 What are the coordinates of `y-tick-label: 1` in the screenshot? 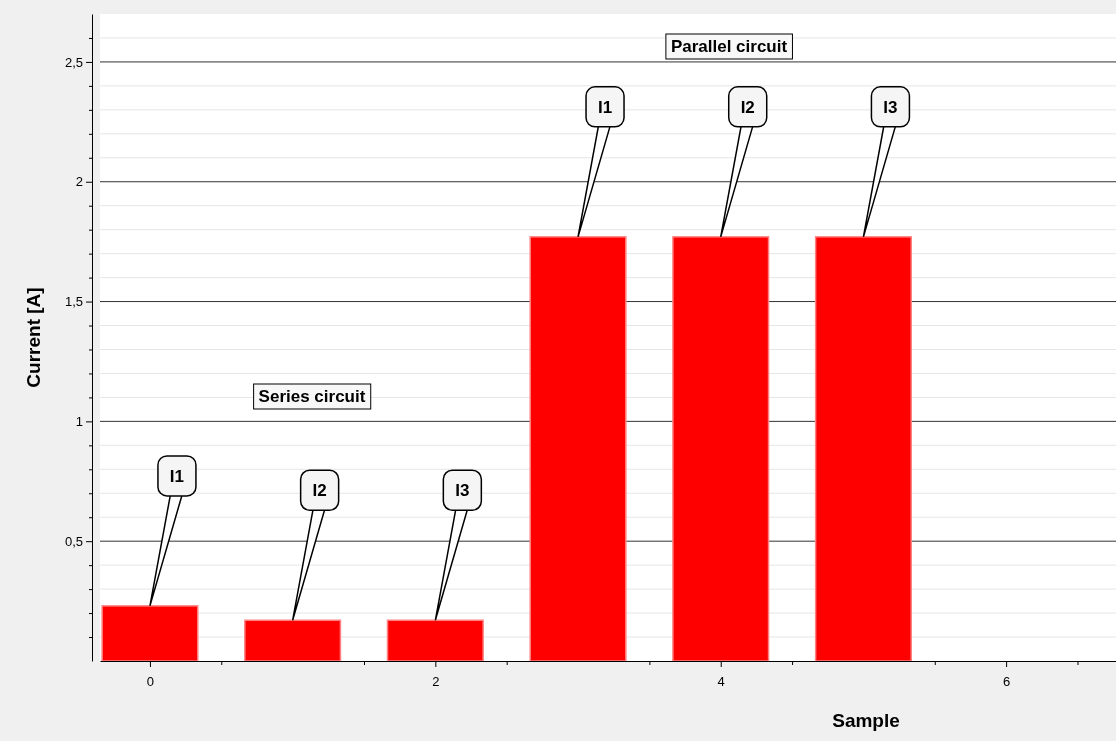 It's located at (79, 422).